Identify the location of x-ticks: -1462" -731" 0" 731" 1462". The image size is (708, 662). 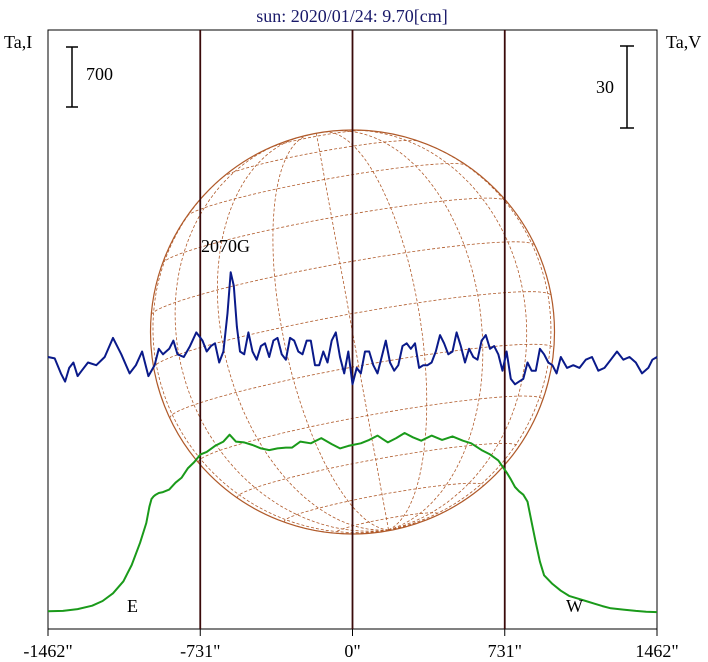
(351, 645).